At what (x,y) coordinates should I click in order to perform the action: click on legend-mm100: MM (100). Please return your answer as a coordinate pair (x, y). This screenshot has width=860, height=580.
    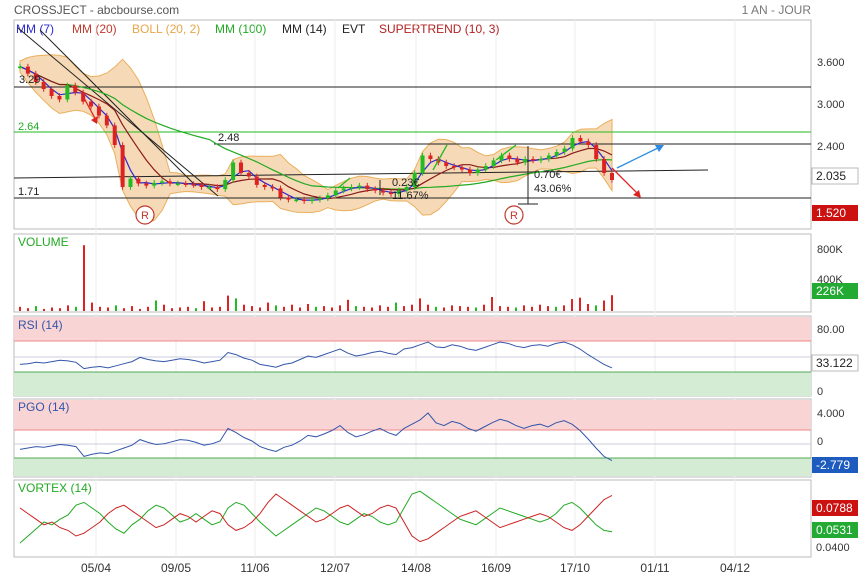
    Looking at the image, I should click on (240, 29).